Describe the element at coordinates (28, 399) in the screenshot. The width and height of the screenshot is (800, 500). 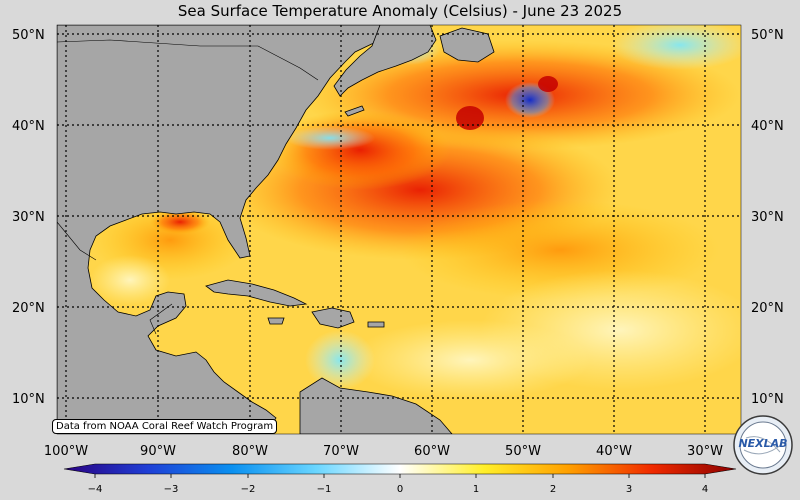
I see `lat-label-10n: 10°N` at that location.